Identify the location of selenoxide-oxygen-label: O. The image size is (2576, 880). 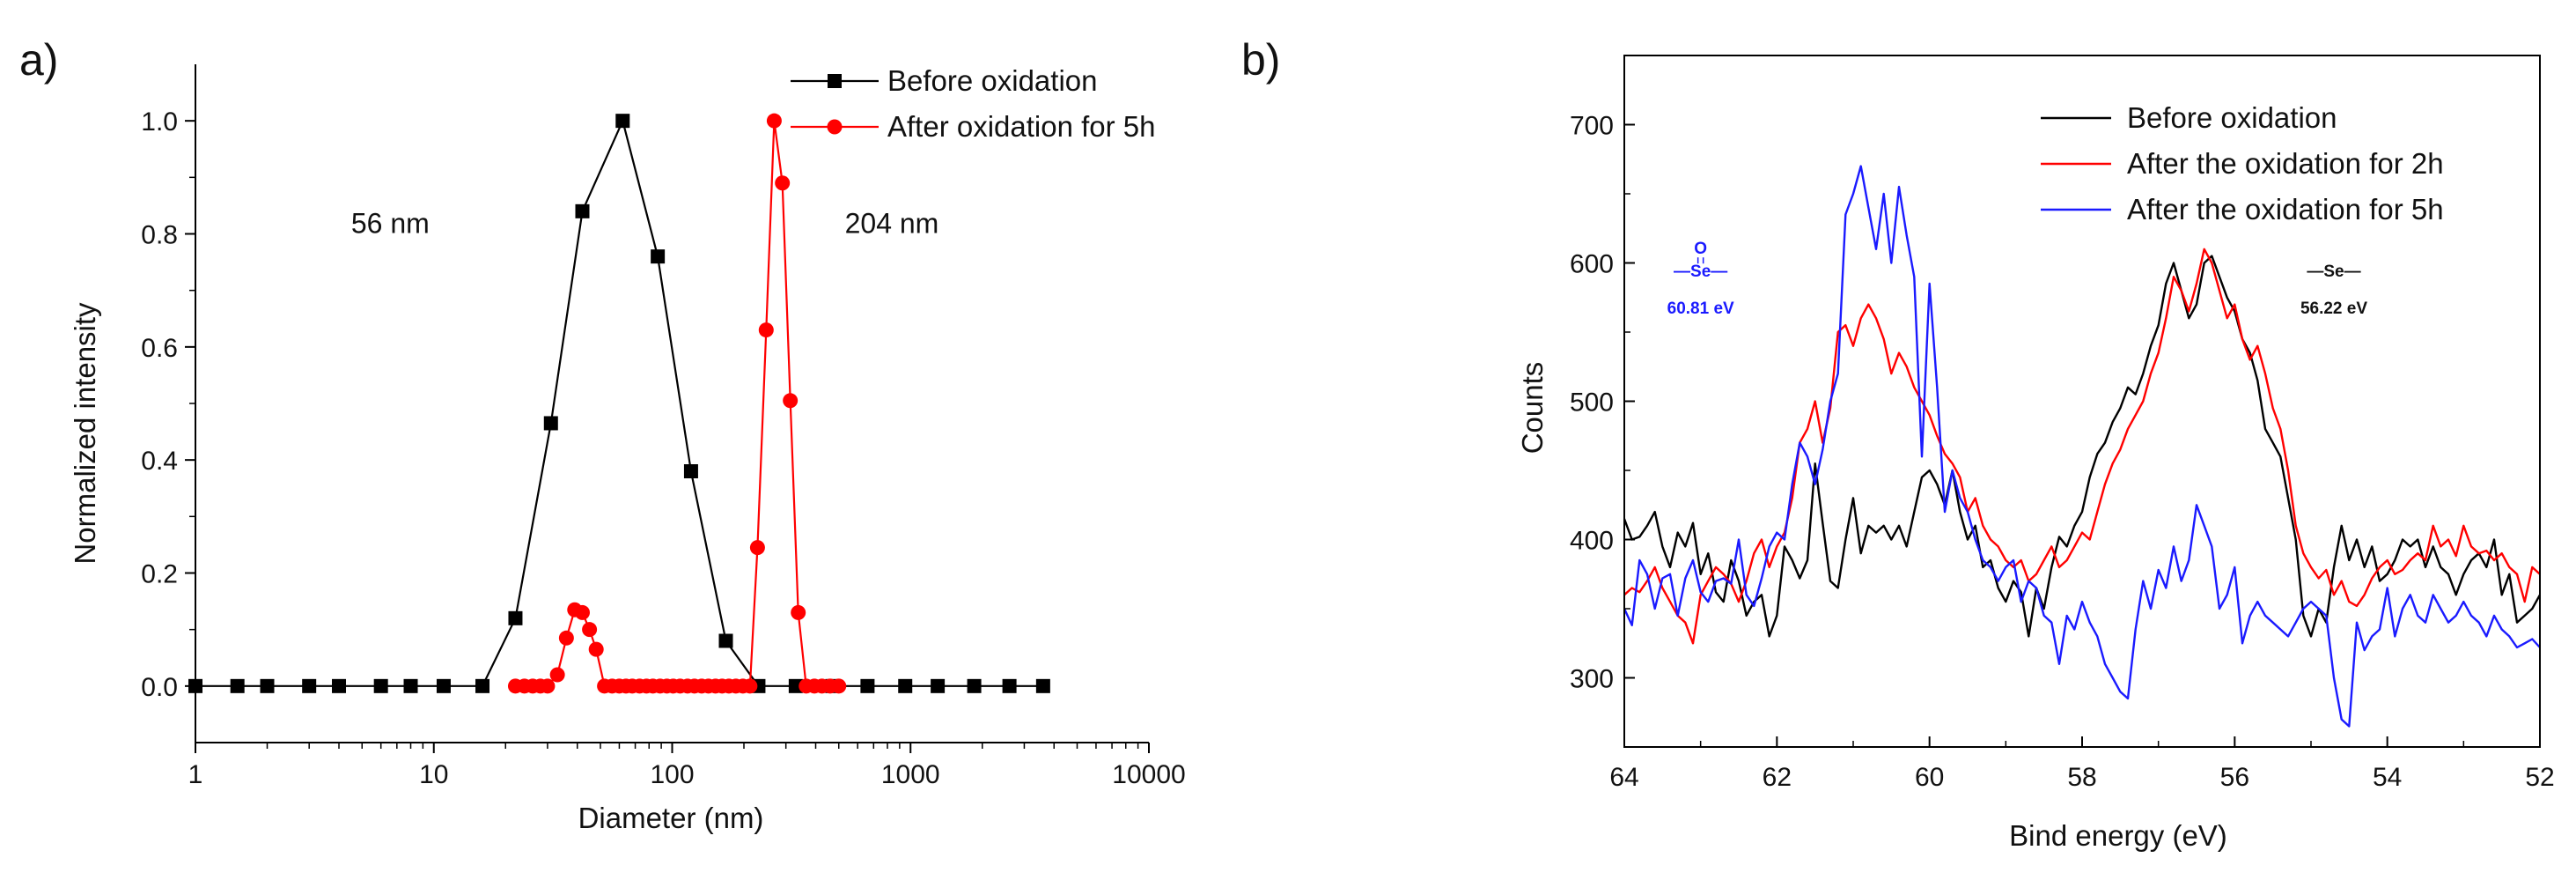
(1701, 249).